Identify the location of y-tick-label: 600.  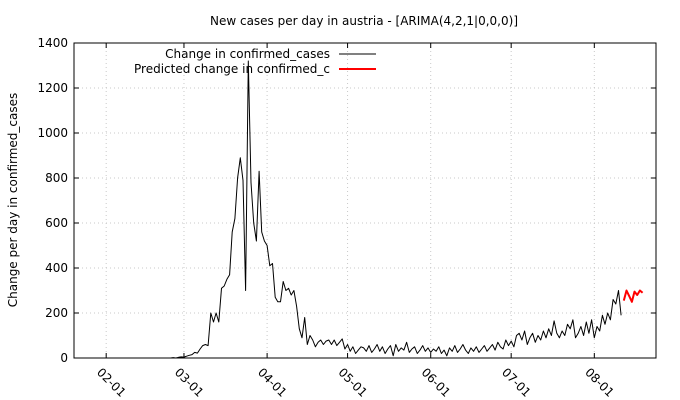
(56, 223).